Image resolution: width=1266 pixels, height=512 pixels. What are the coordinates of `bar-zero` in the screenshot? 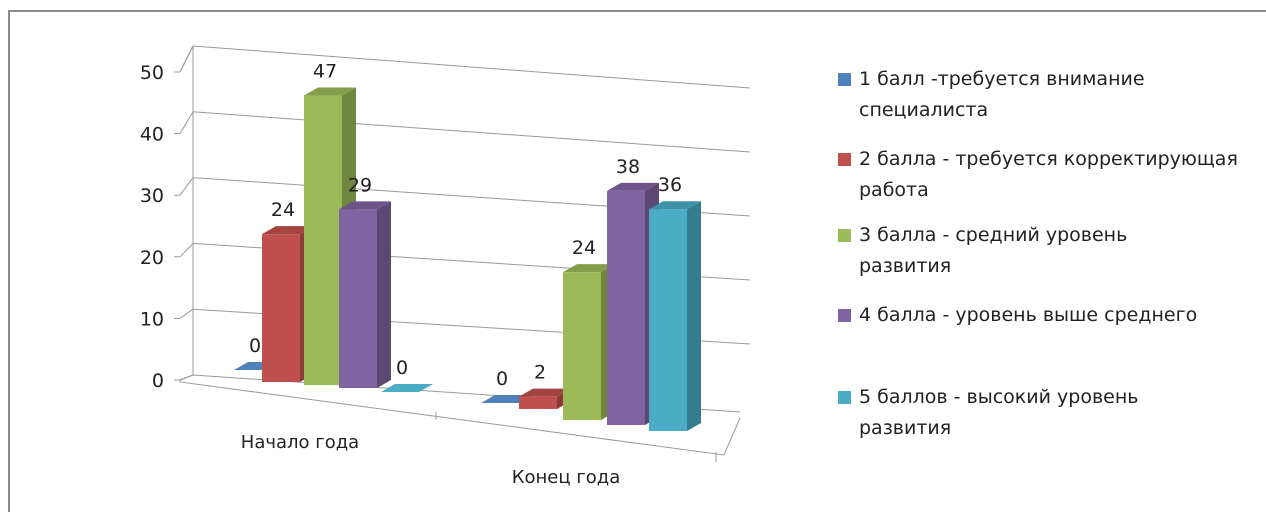 It's located at (407, 388).